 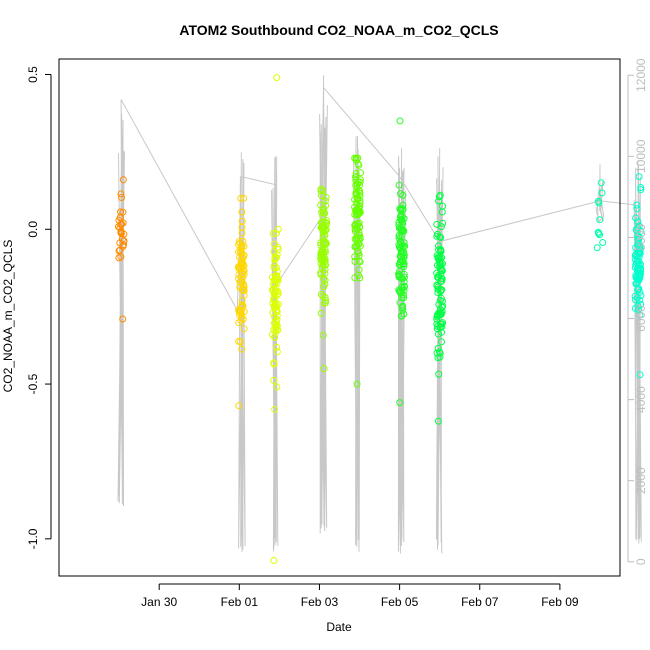 What do you see at coordinates (338, 30) in the screenshot?
I see `chart-title: ATOM2 Southbound CO2_NOAA_m_CO2_QCLS` at bounding box center [338, 30].